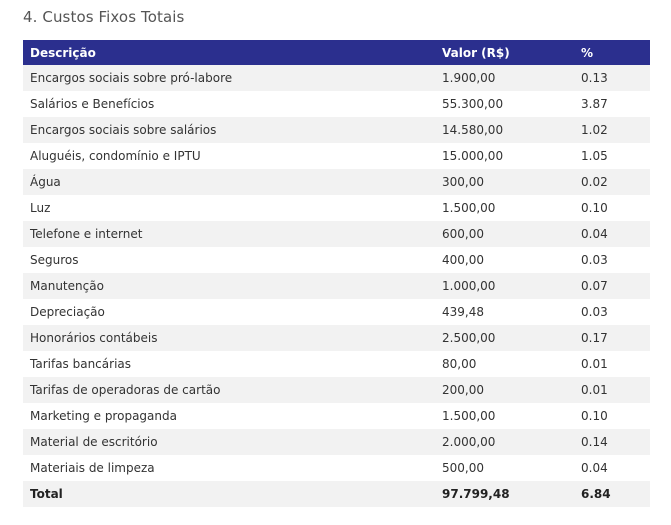 The image size is (671, 525). Describe the element at coordinates (92, 468) in the screenshot. I see `cell-description: Materiais de limpeza` at that location.